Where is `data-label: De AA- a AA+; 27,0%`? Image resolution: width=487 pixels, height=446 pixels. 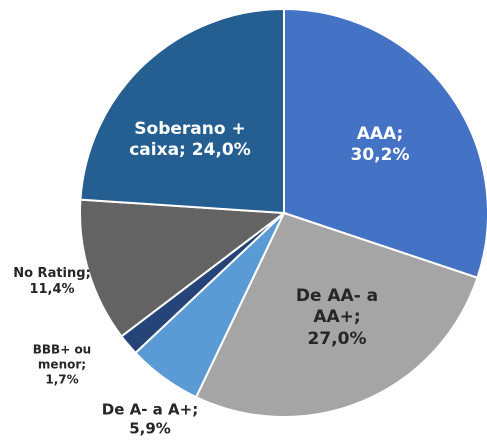 data-label: De AA- a AA+; 27,0% is located at coordinates (337, 318).